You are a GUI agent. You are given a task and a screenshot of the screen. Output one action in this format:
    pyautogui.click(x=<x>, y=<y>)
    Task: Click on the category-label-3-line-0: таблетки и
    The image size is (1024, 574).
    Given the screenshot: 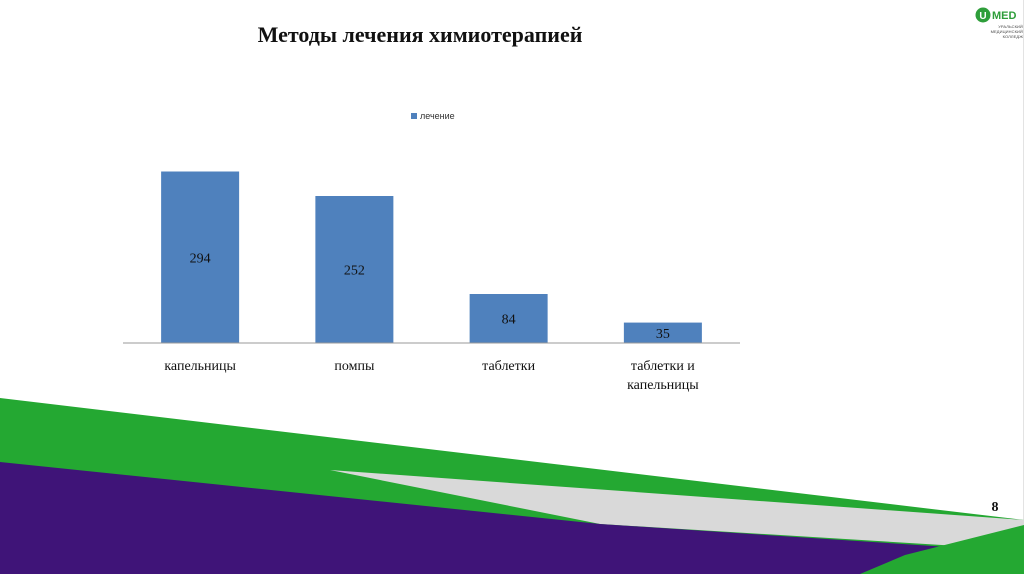 What is the action you would take?
    pyautogui.click(x=663, y=366)
    